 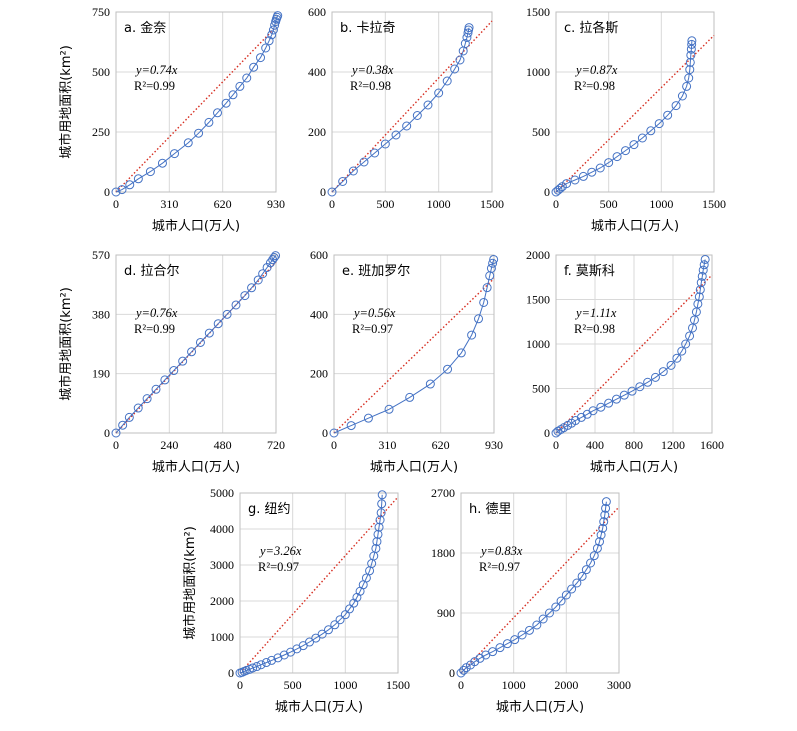 I want to click on fit-equation: y=0.87x, so click(x=596, y=70).